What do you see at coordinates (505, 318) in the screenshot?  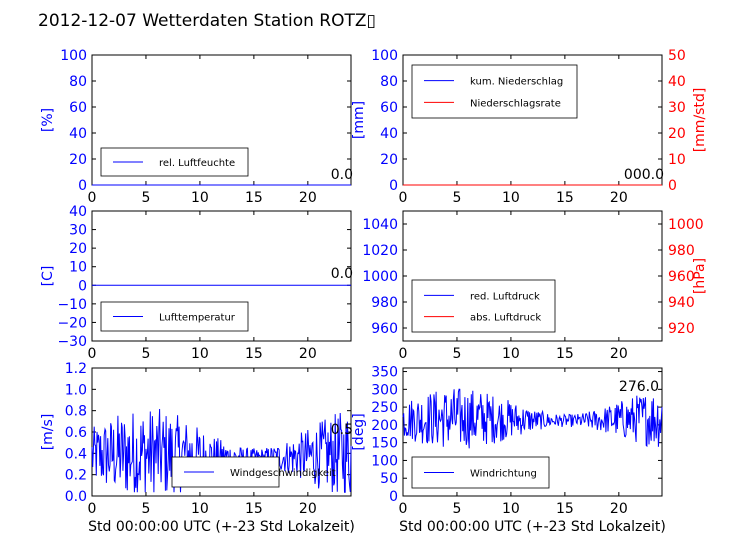 I see `legend-label: abs. Luftdruck` at bounding box center [505, 318].